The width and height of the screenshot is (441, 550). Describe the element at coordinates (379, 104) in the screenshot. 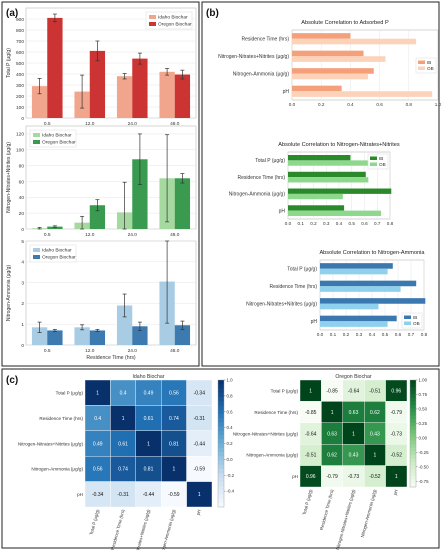

I see `b1-xtick-label: 0.6` at that location.